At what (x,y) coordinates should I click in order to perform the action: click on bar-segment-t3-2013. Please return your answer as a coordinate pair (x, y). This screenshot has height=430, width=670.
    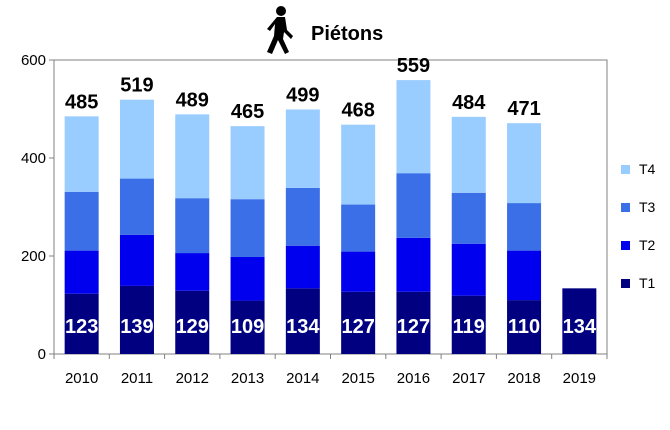
    Looking at the image, I should click on (247, 228).